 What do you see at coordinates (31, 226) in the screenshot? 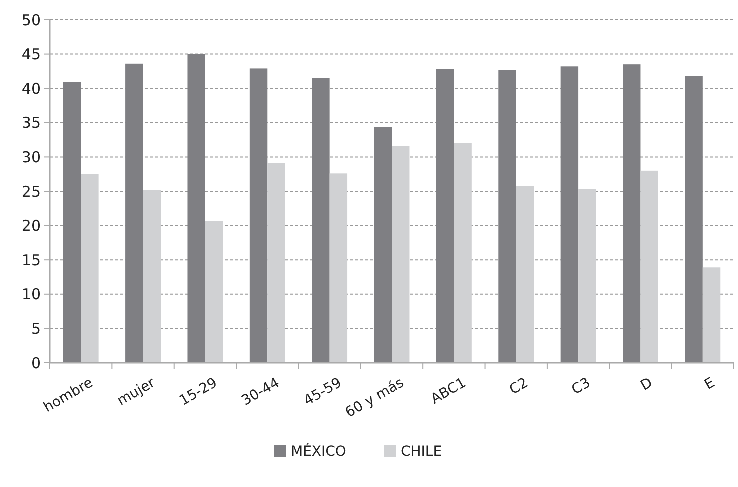
I see `y-tick-label: 20` at bounding box center [31, 226].